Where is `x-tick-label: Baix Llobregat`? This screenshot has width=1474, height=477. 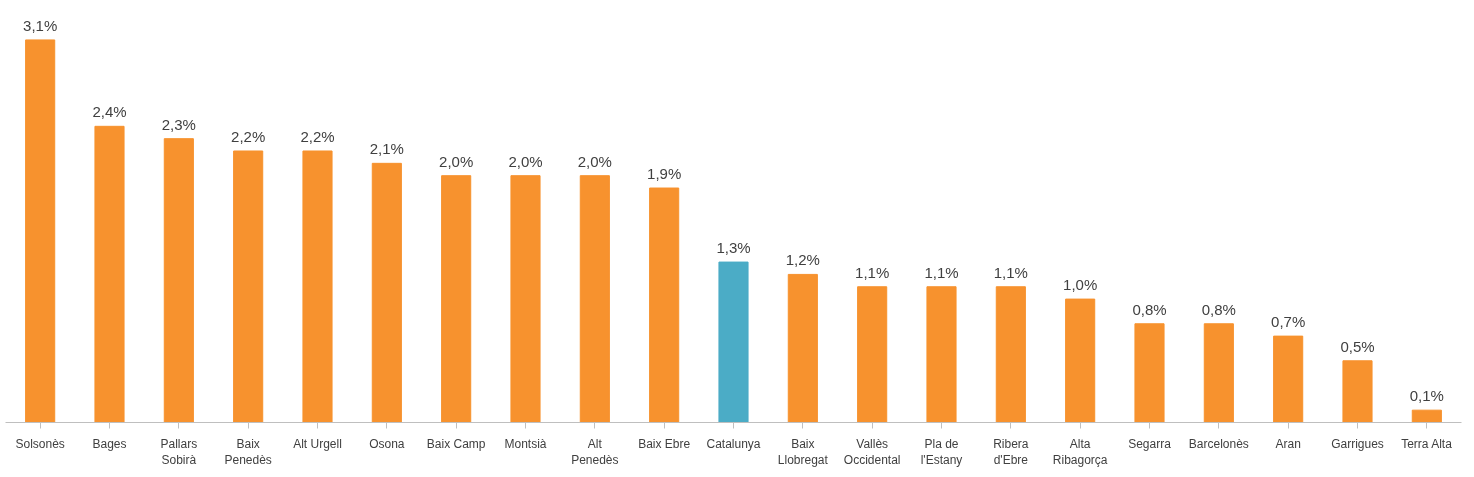 x-tick-label: Baix Llobregat is located at coordinates (803, 452).